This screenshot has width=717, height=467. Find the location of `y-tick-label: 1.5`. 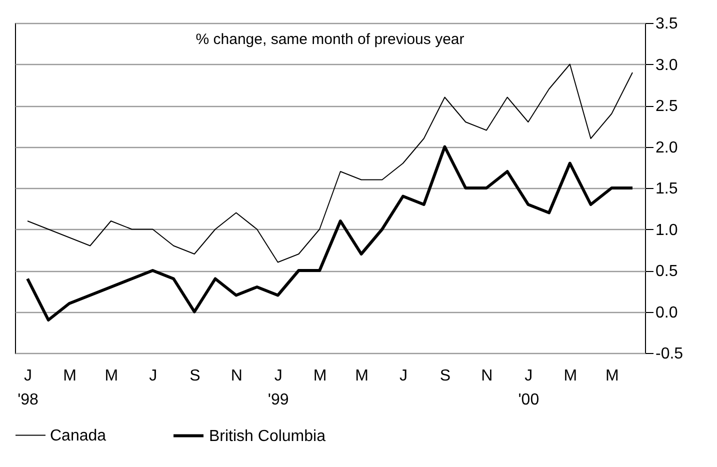

y-tick-label: 1.5 is located at coordinates (667, 189).